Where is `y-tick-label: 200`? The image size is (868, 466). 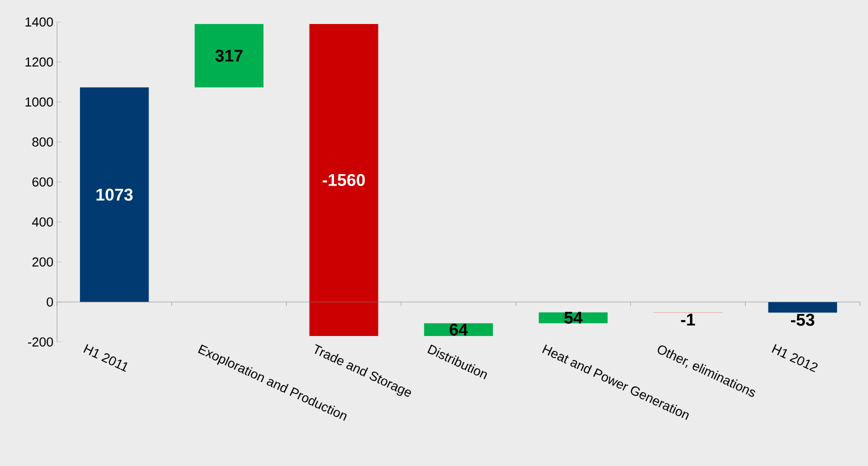 y-tick-label: 200 is located at coordinates (42, 262).